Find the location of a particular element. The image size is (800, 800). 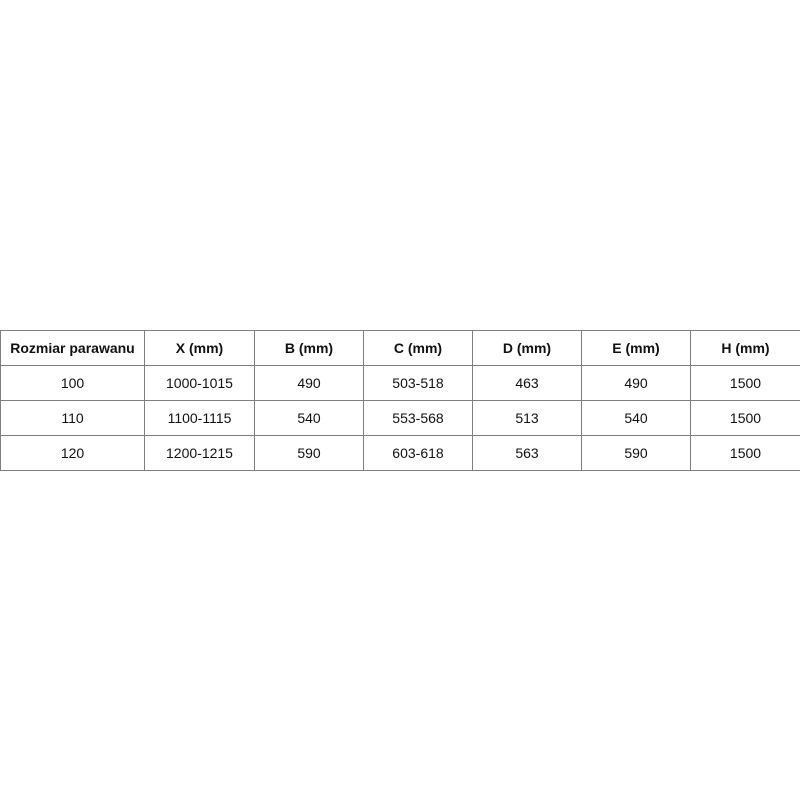

header-x: X (mm) is located at coordinates (199, 348).